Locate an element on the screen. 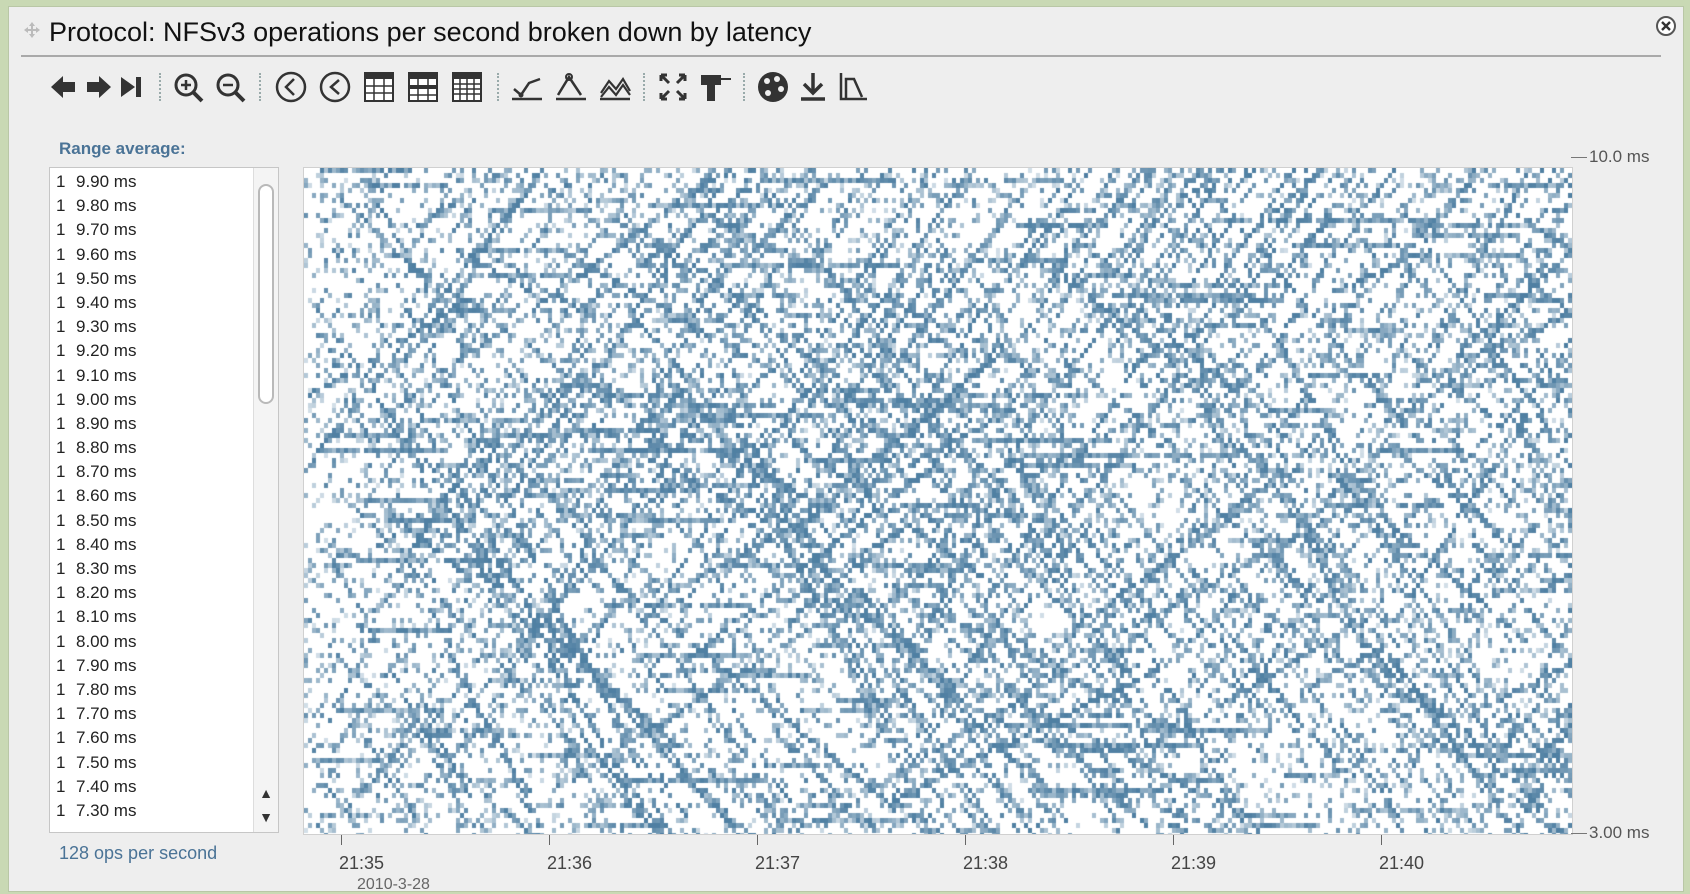 Image resolution: width=1690 pixels, height=894 pixels. move-handle-icon is located at coordinates (32, 30).